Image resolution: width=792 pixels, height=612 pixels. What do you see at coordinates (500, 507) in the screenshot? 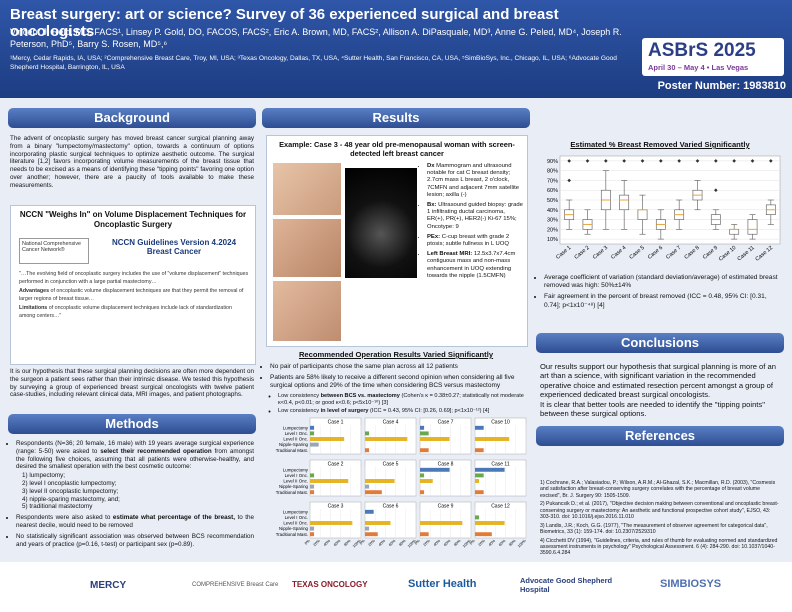
I see `chart-title: Case 12` at bounding box center [500, 507].